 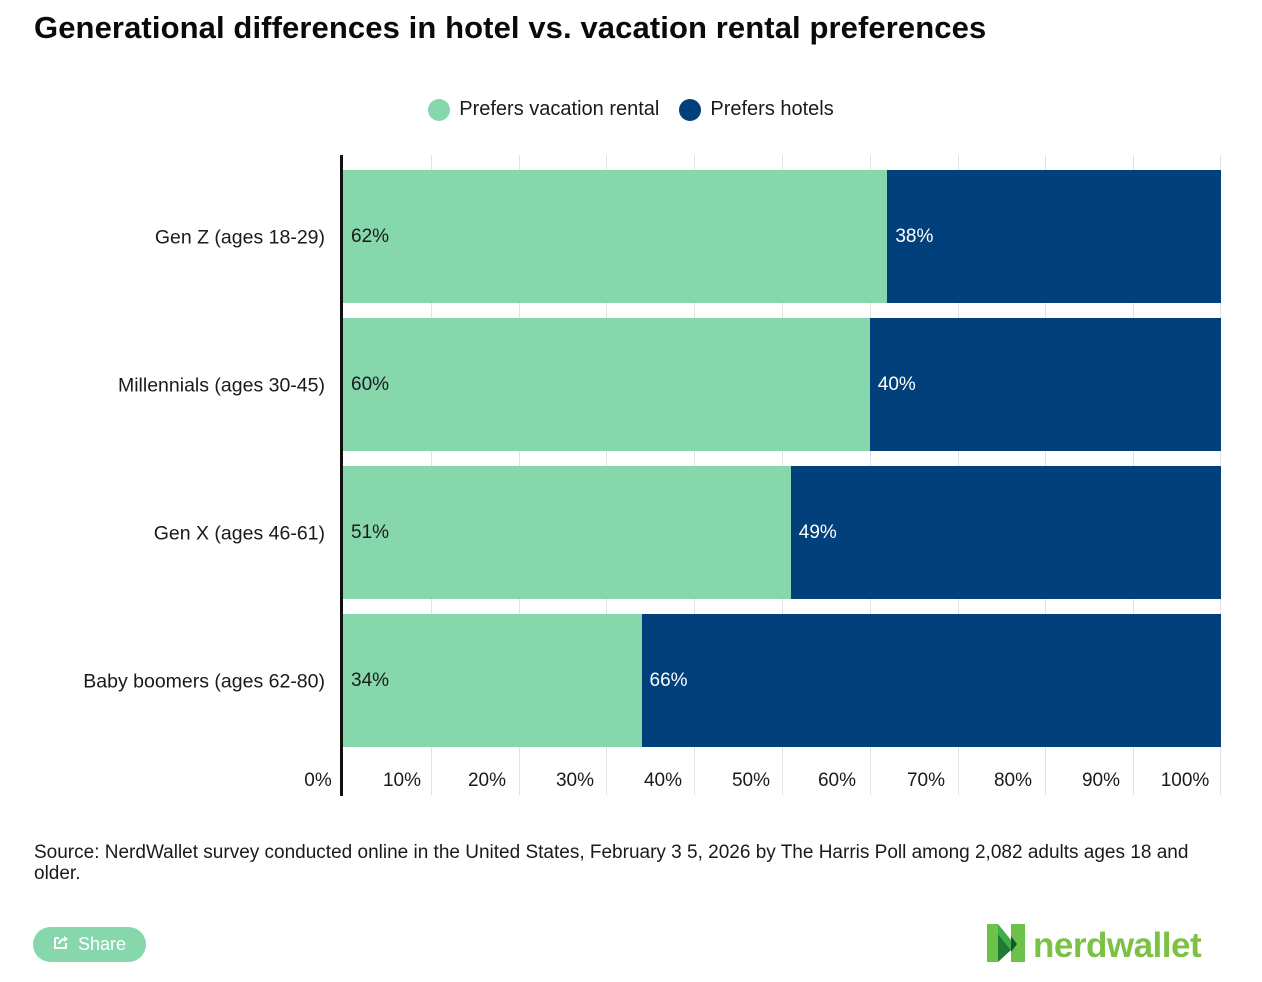 I want to click on x-tick-label: 70%, so click(x=926, y=780).